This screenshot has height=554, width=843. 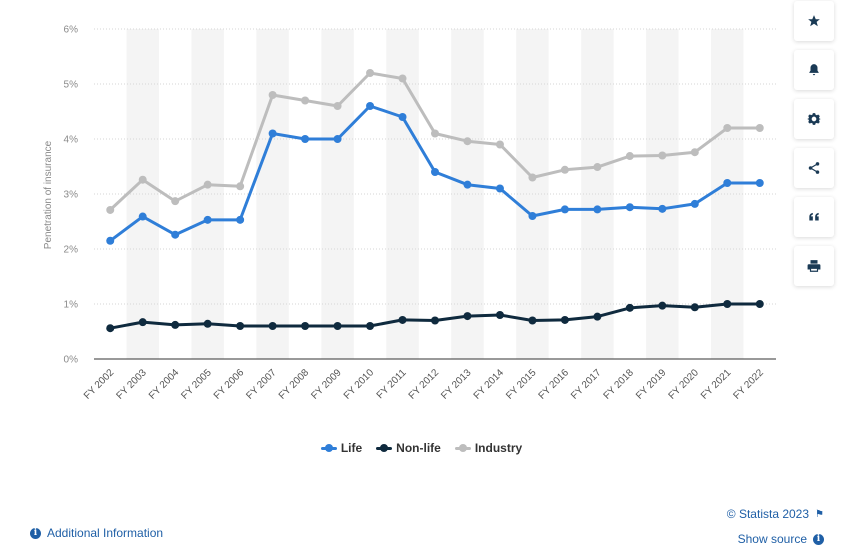 I want to click on settings-button, so click(x=814, y=119).